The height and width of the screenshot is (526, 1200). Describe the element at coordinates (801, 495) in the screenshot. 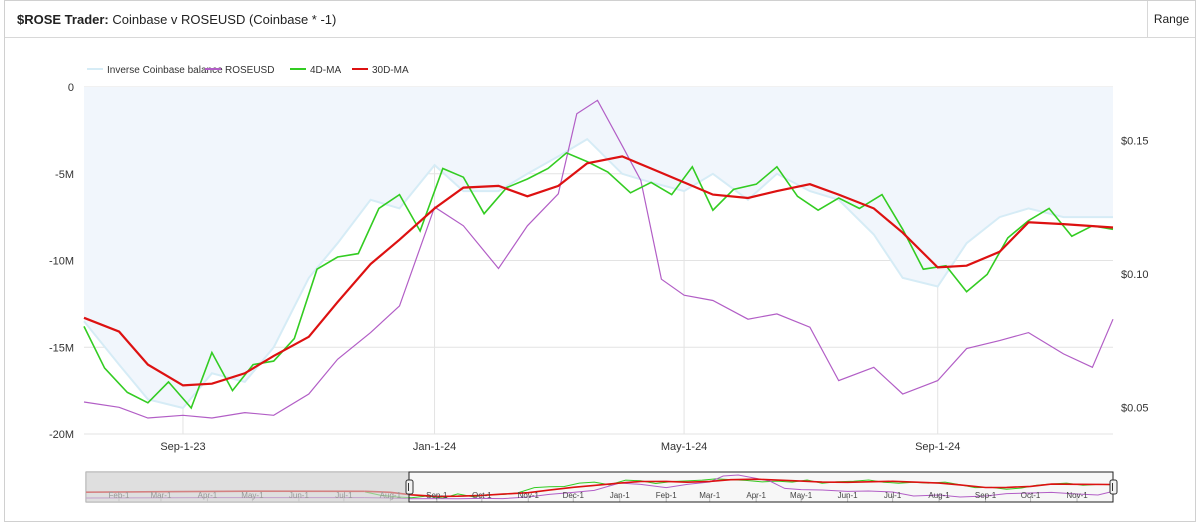

I see `navigator-tick-label: May-1` at that location.